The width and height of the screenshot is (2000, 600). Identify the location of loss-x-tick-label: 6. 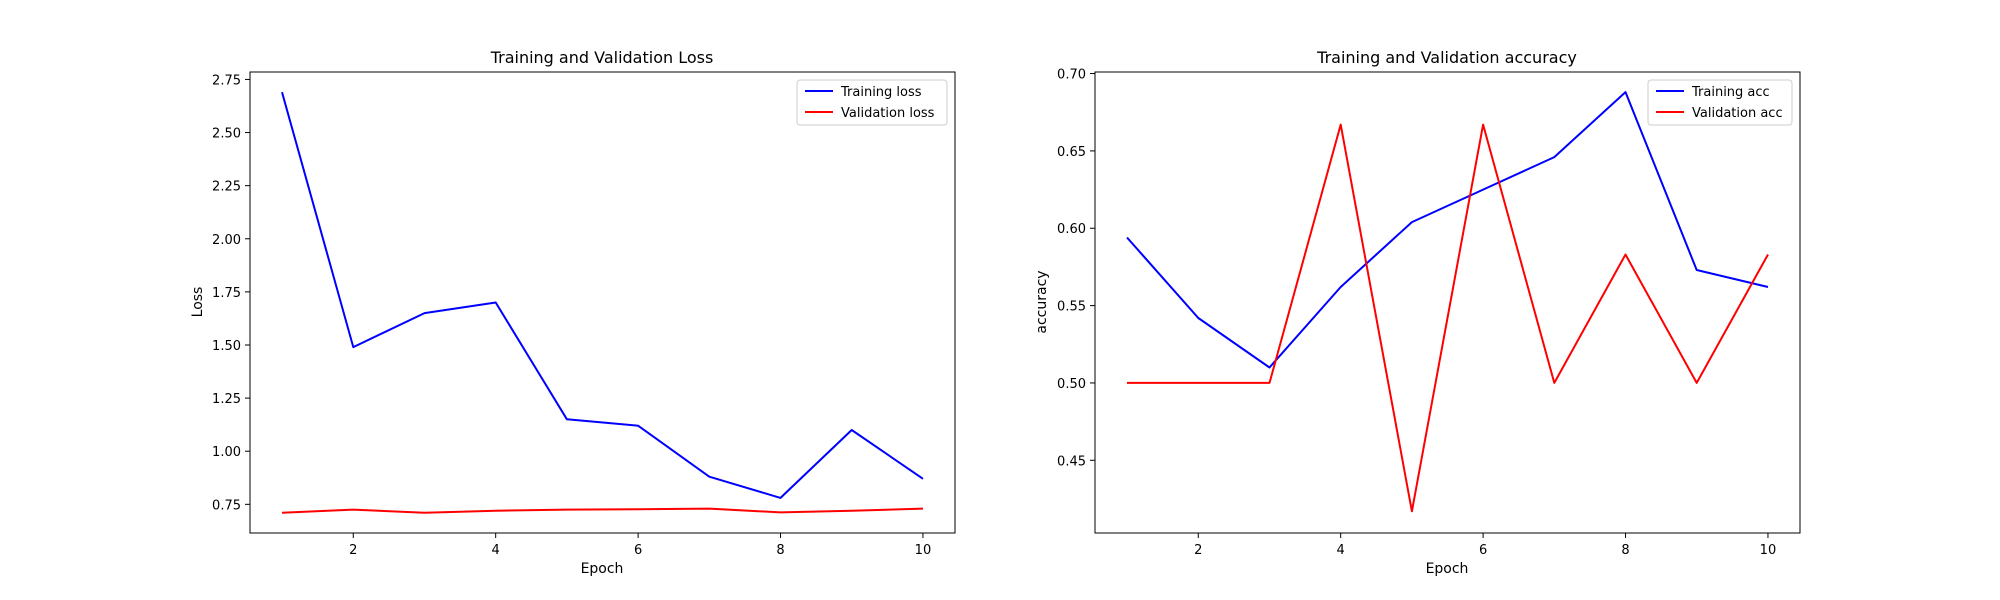
(638, 550).